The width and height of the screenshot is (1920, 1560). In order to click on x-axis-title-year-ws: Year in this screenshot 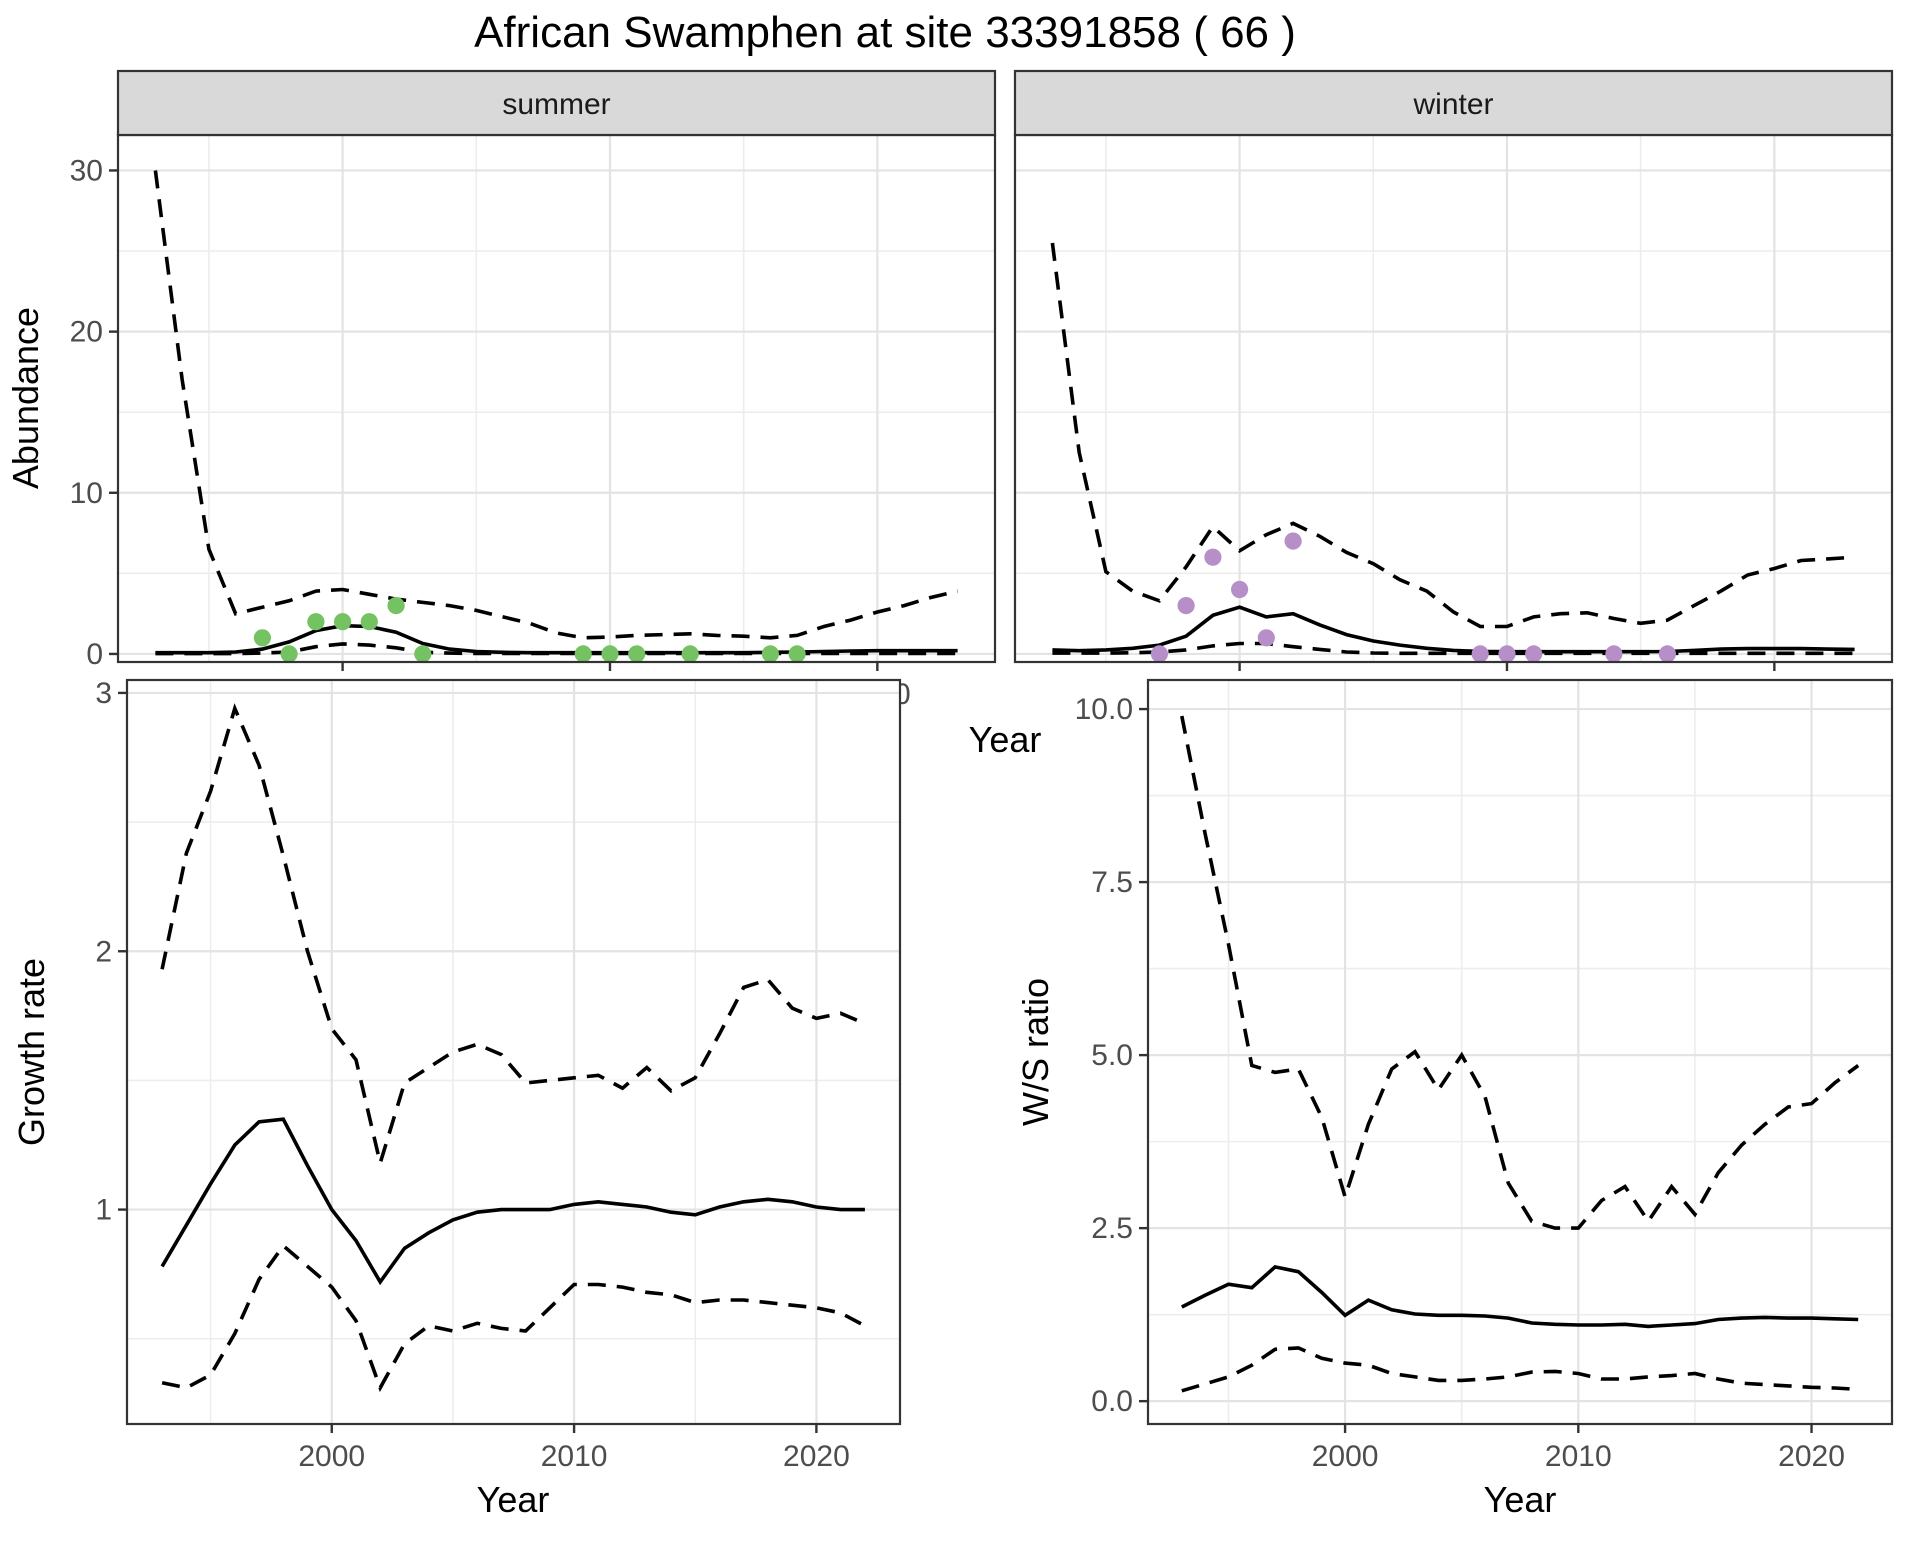, I will do `click(1520, 1499)`.